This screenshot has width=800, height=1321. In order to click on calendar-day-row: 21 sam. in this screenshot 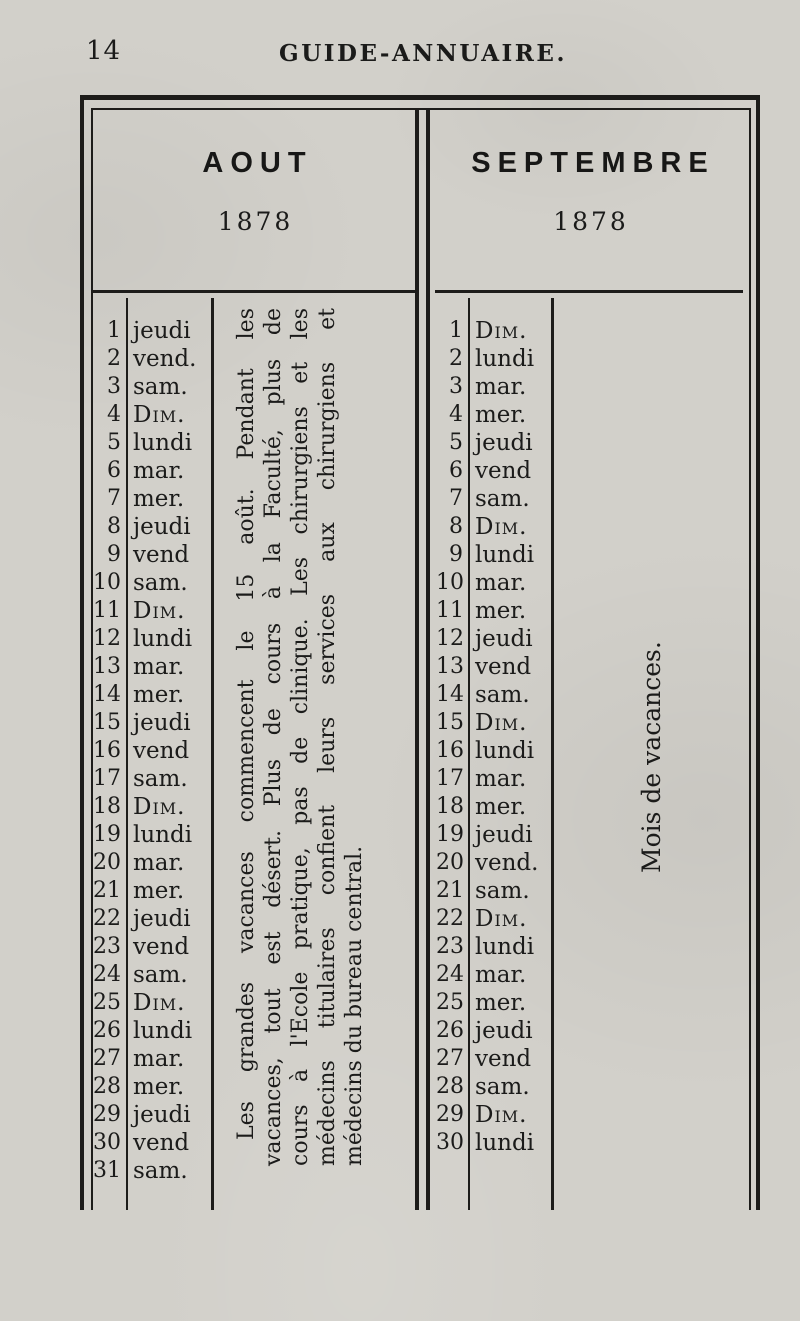, I will do `click(493, 891)`.